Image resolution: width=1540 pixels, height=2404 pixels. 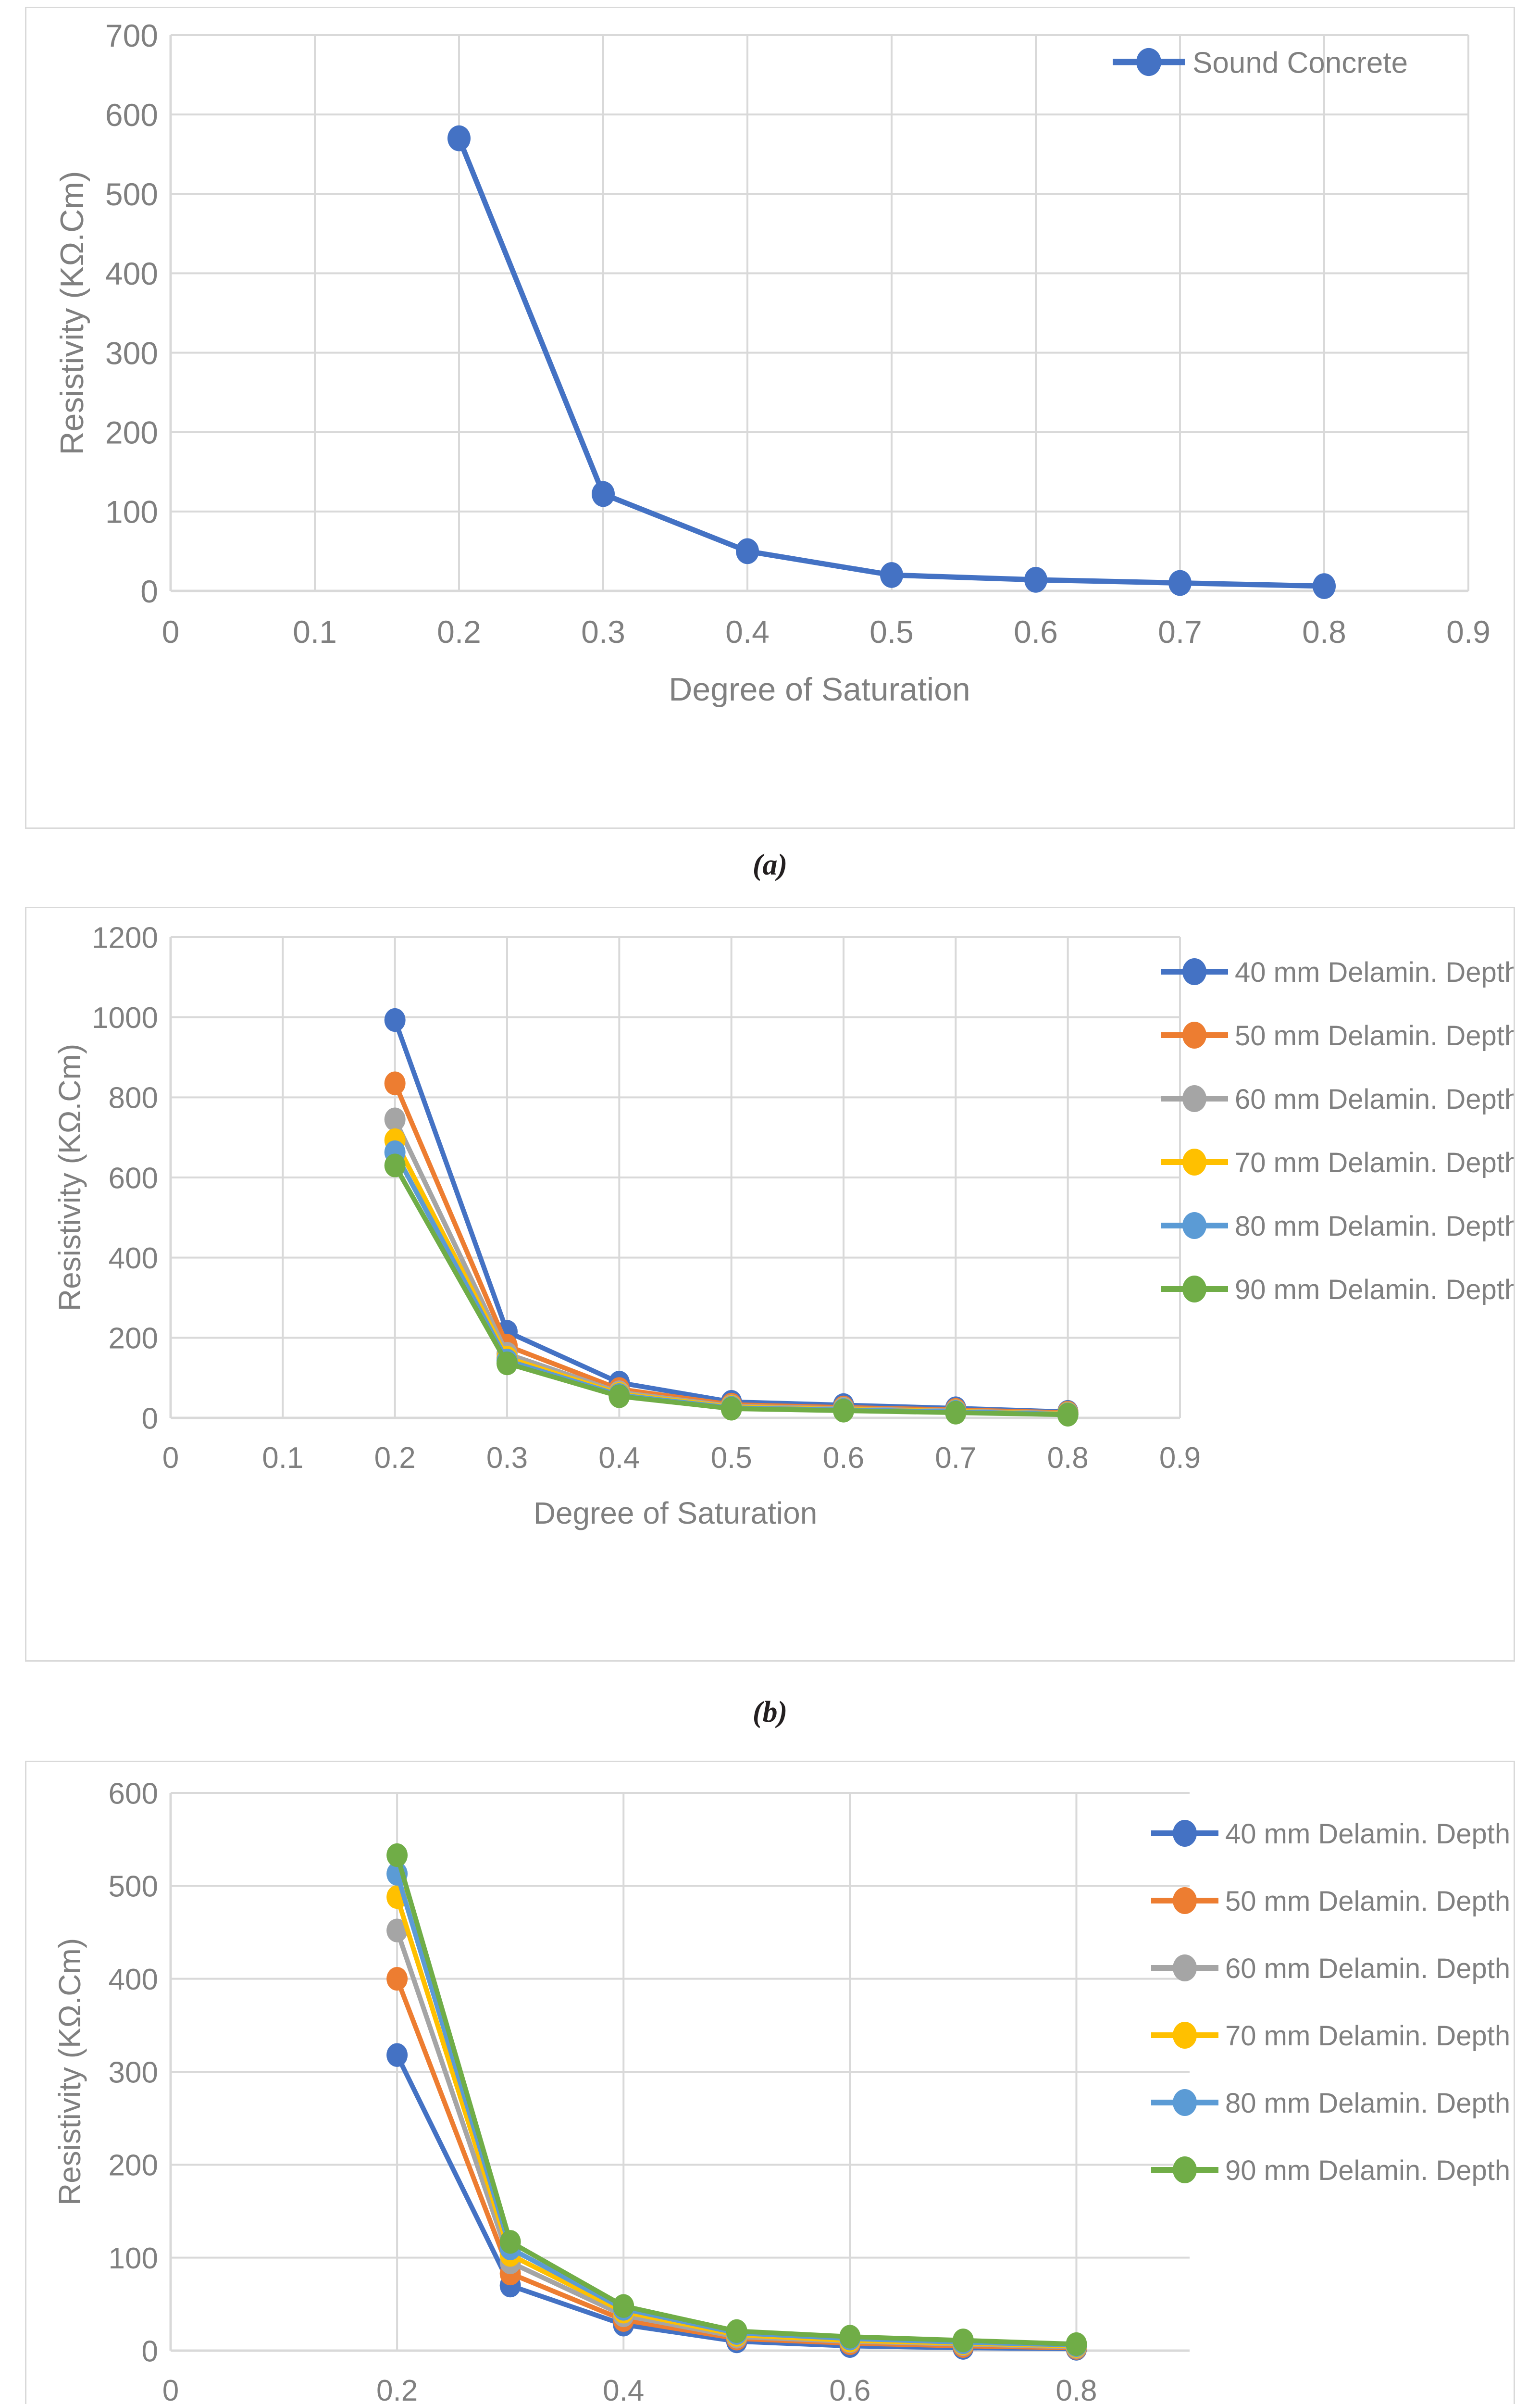 What do you see at coordinates (1374, 972) in the screenshot?
I see `legend-label: 40 mm Delamin. Depth` at bounding box center [1374, 972].